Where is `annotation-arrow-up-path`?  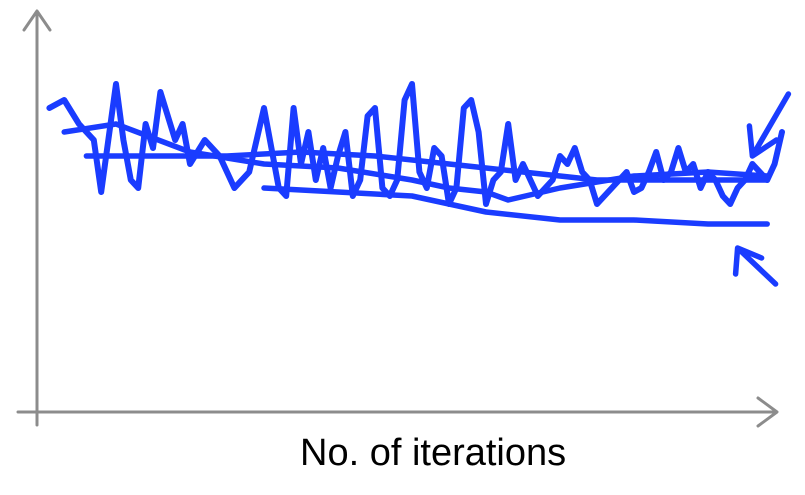 annotation-arrow-up-path is located at coordinates (755, 266).